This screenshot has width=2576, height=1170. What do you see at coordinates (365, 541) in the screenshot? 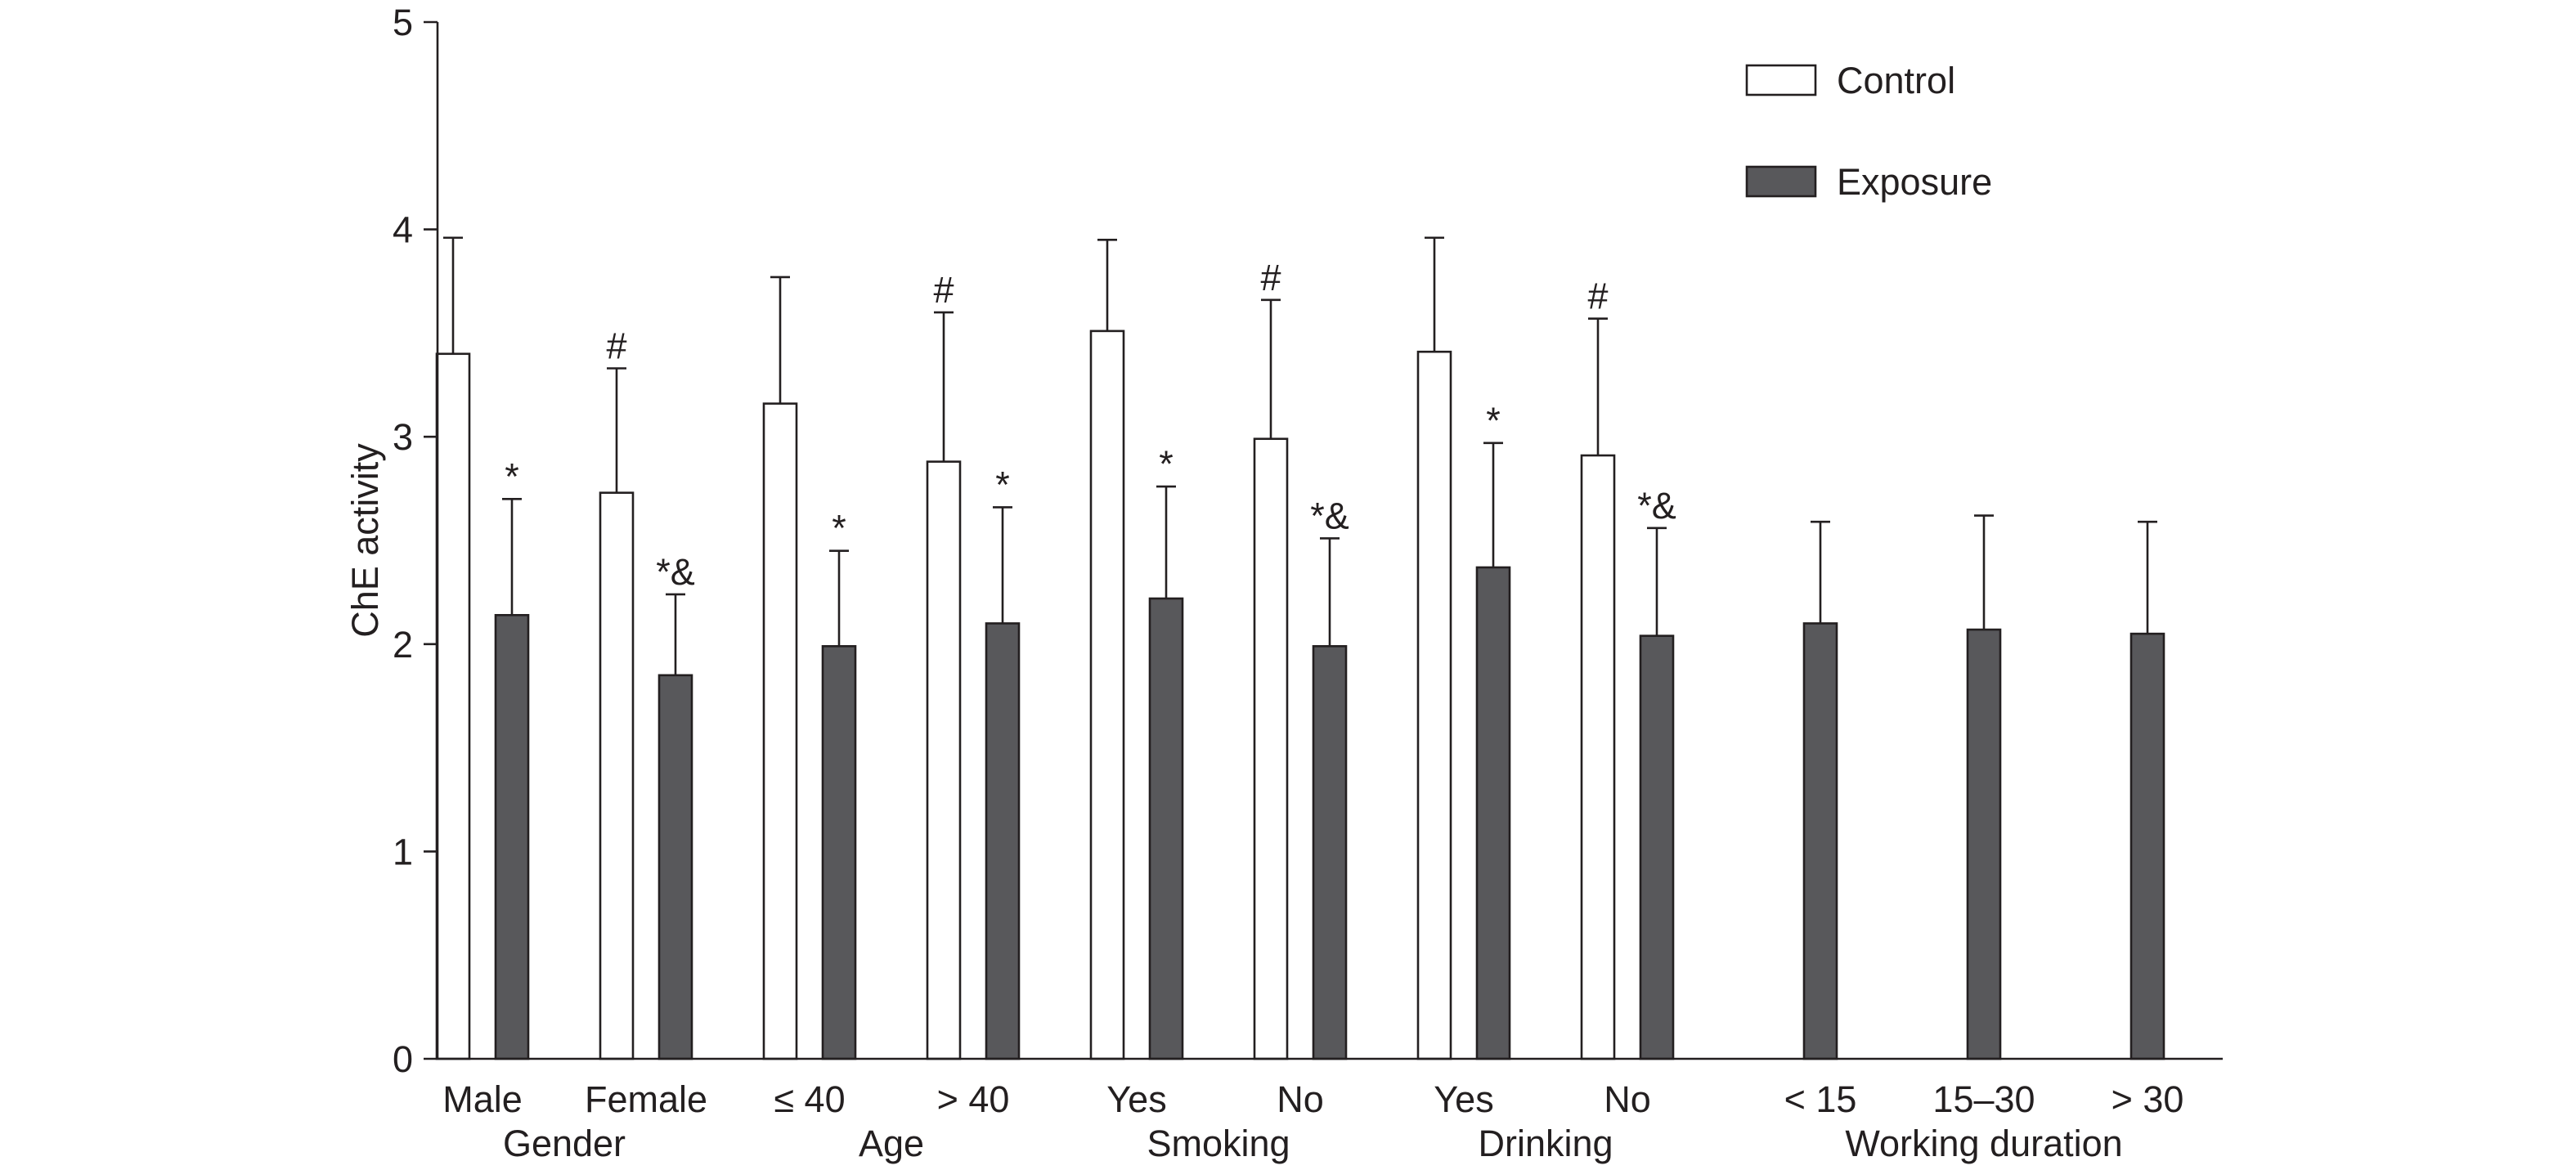
I see `y-axis-label: ChE activity` at bounding box center [365, 541].